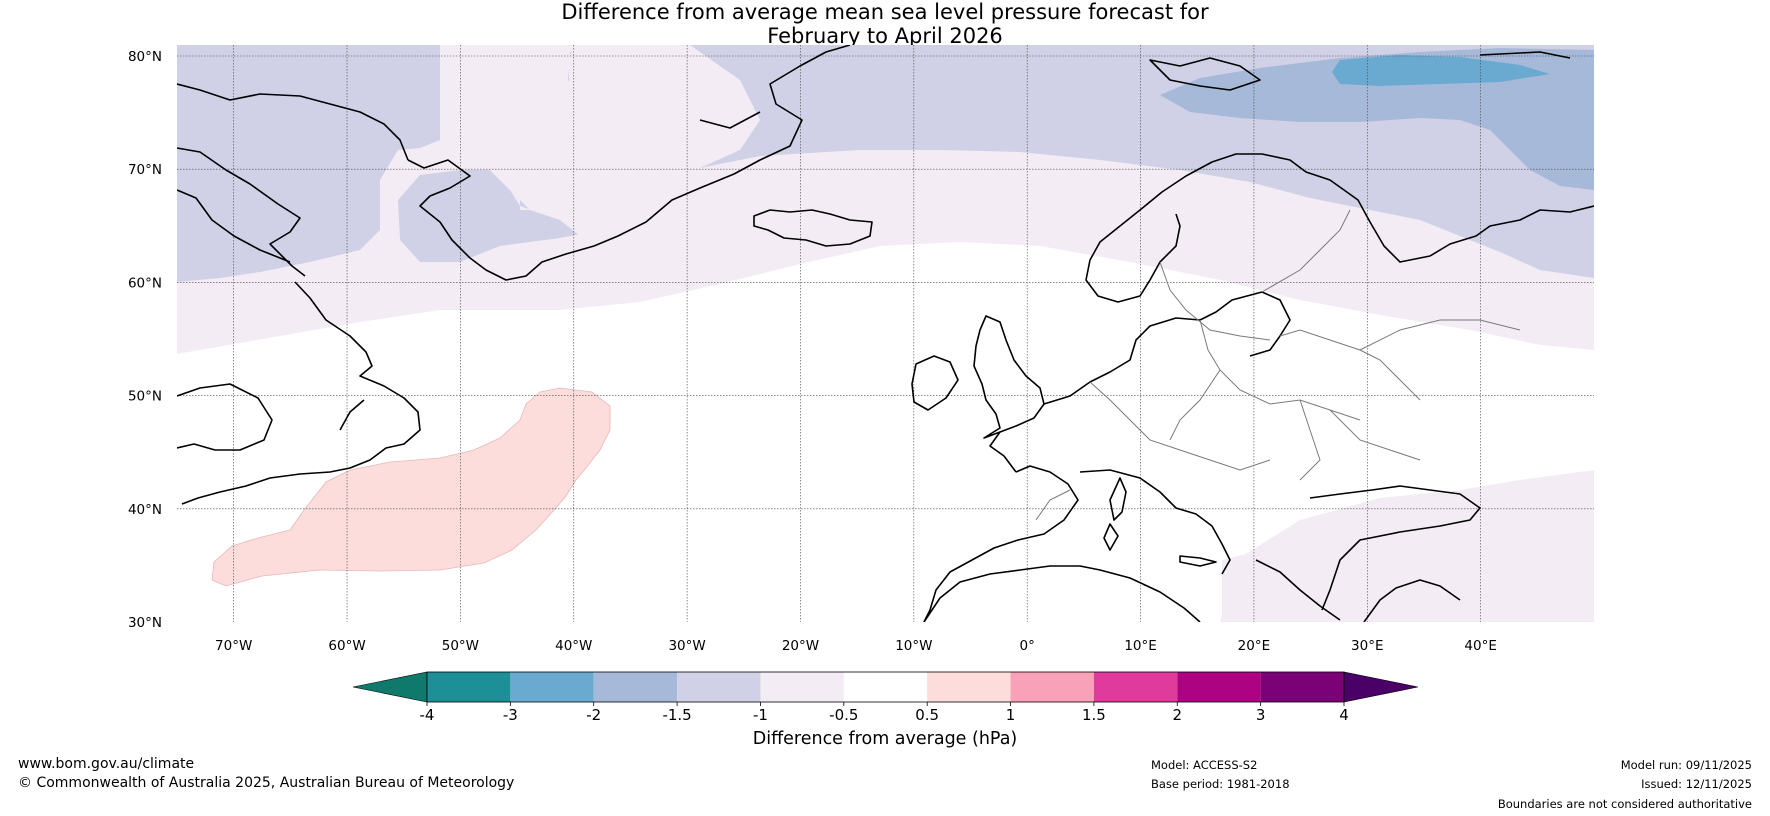 This screenshot has height=816, width=1770. I want to click on footer-model-run: Model run: 09/11/2025, so click(1686, 765).